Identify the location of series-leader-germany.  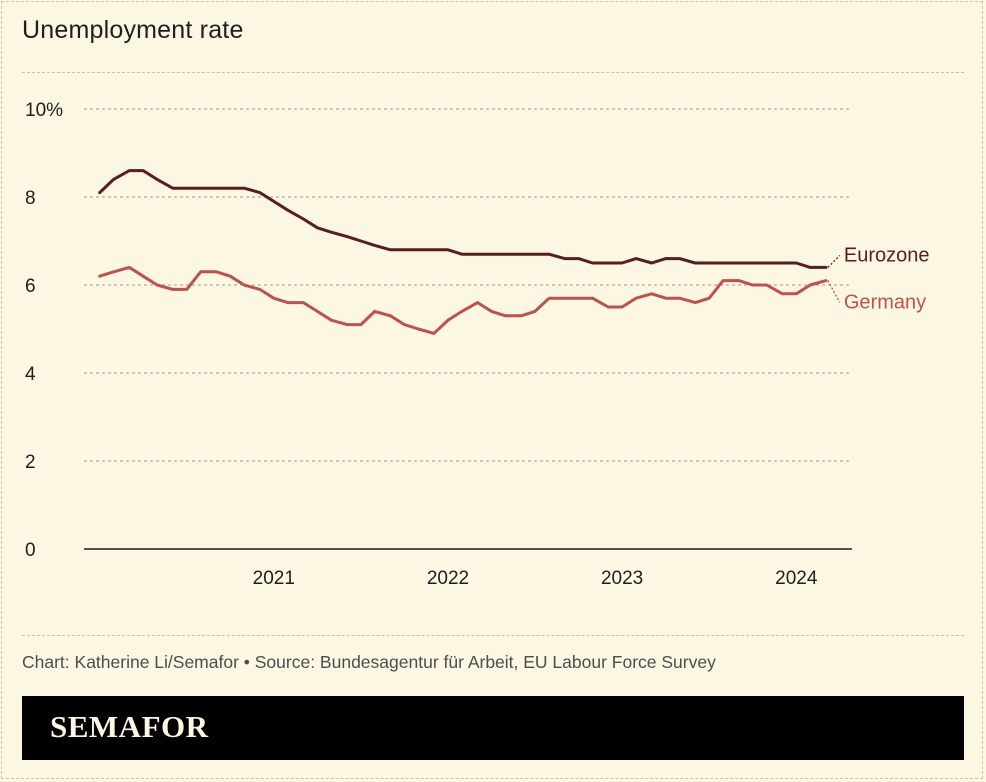
(834, 291).